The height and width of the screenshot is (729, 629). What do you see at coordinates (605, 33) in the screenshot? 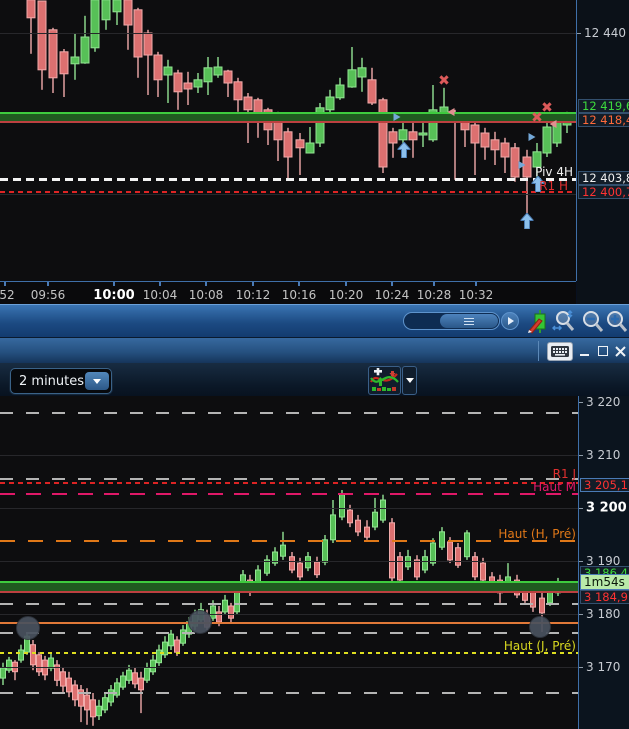
I see `price-label: 12 440` at bounding box center [605, 33].